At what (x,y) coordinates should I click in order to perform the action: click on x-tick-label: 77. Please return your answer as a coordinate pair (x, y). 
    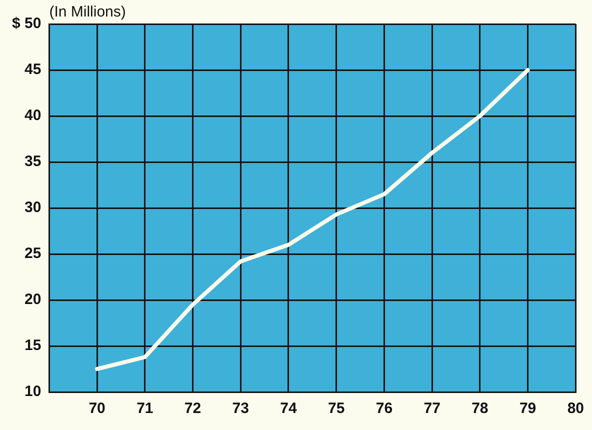
    Looking at the image, I should click on (432, 409).